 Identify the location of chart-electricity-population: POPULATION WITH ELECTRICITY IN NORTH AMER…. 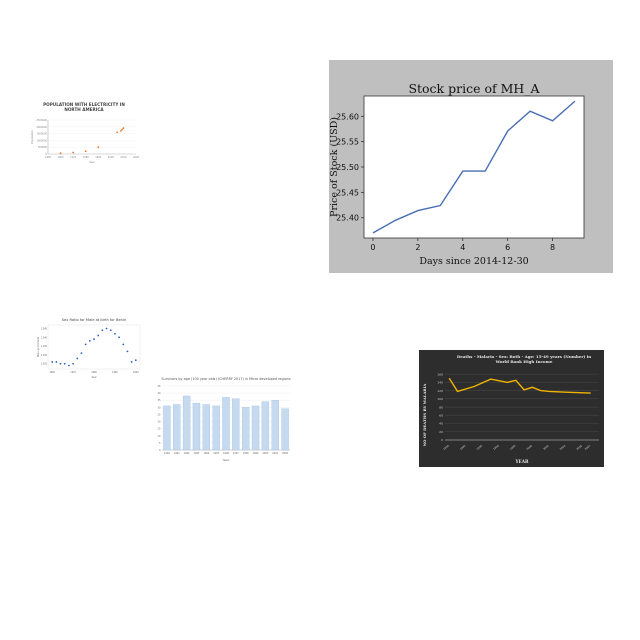
(84, 133).